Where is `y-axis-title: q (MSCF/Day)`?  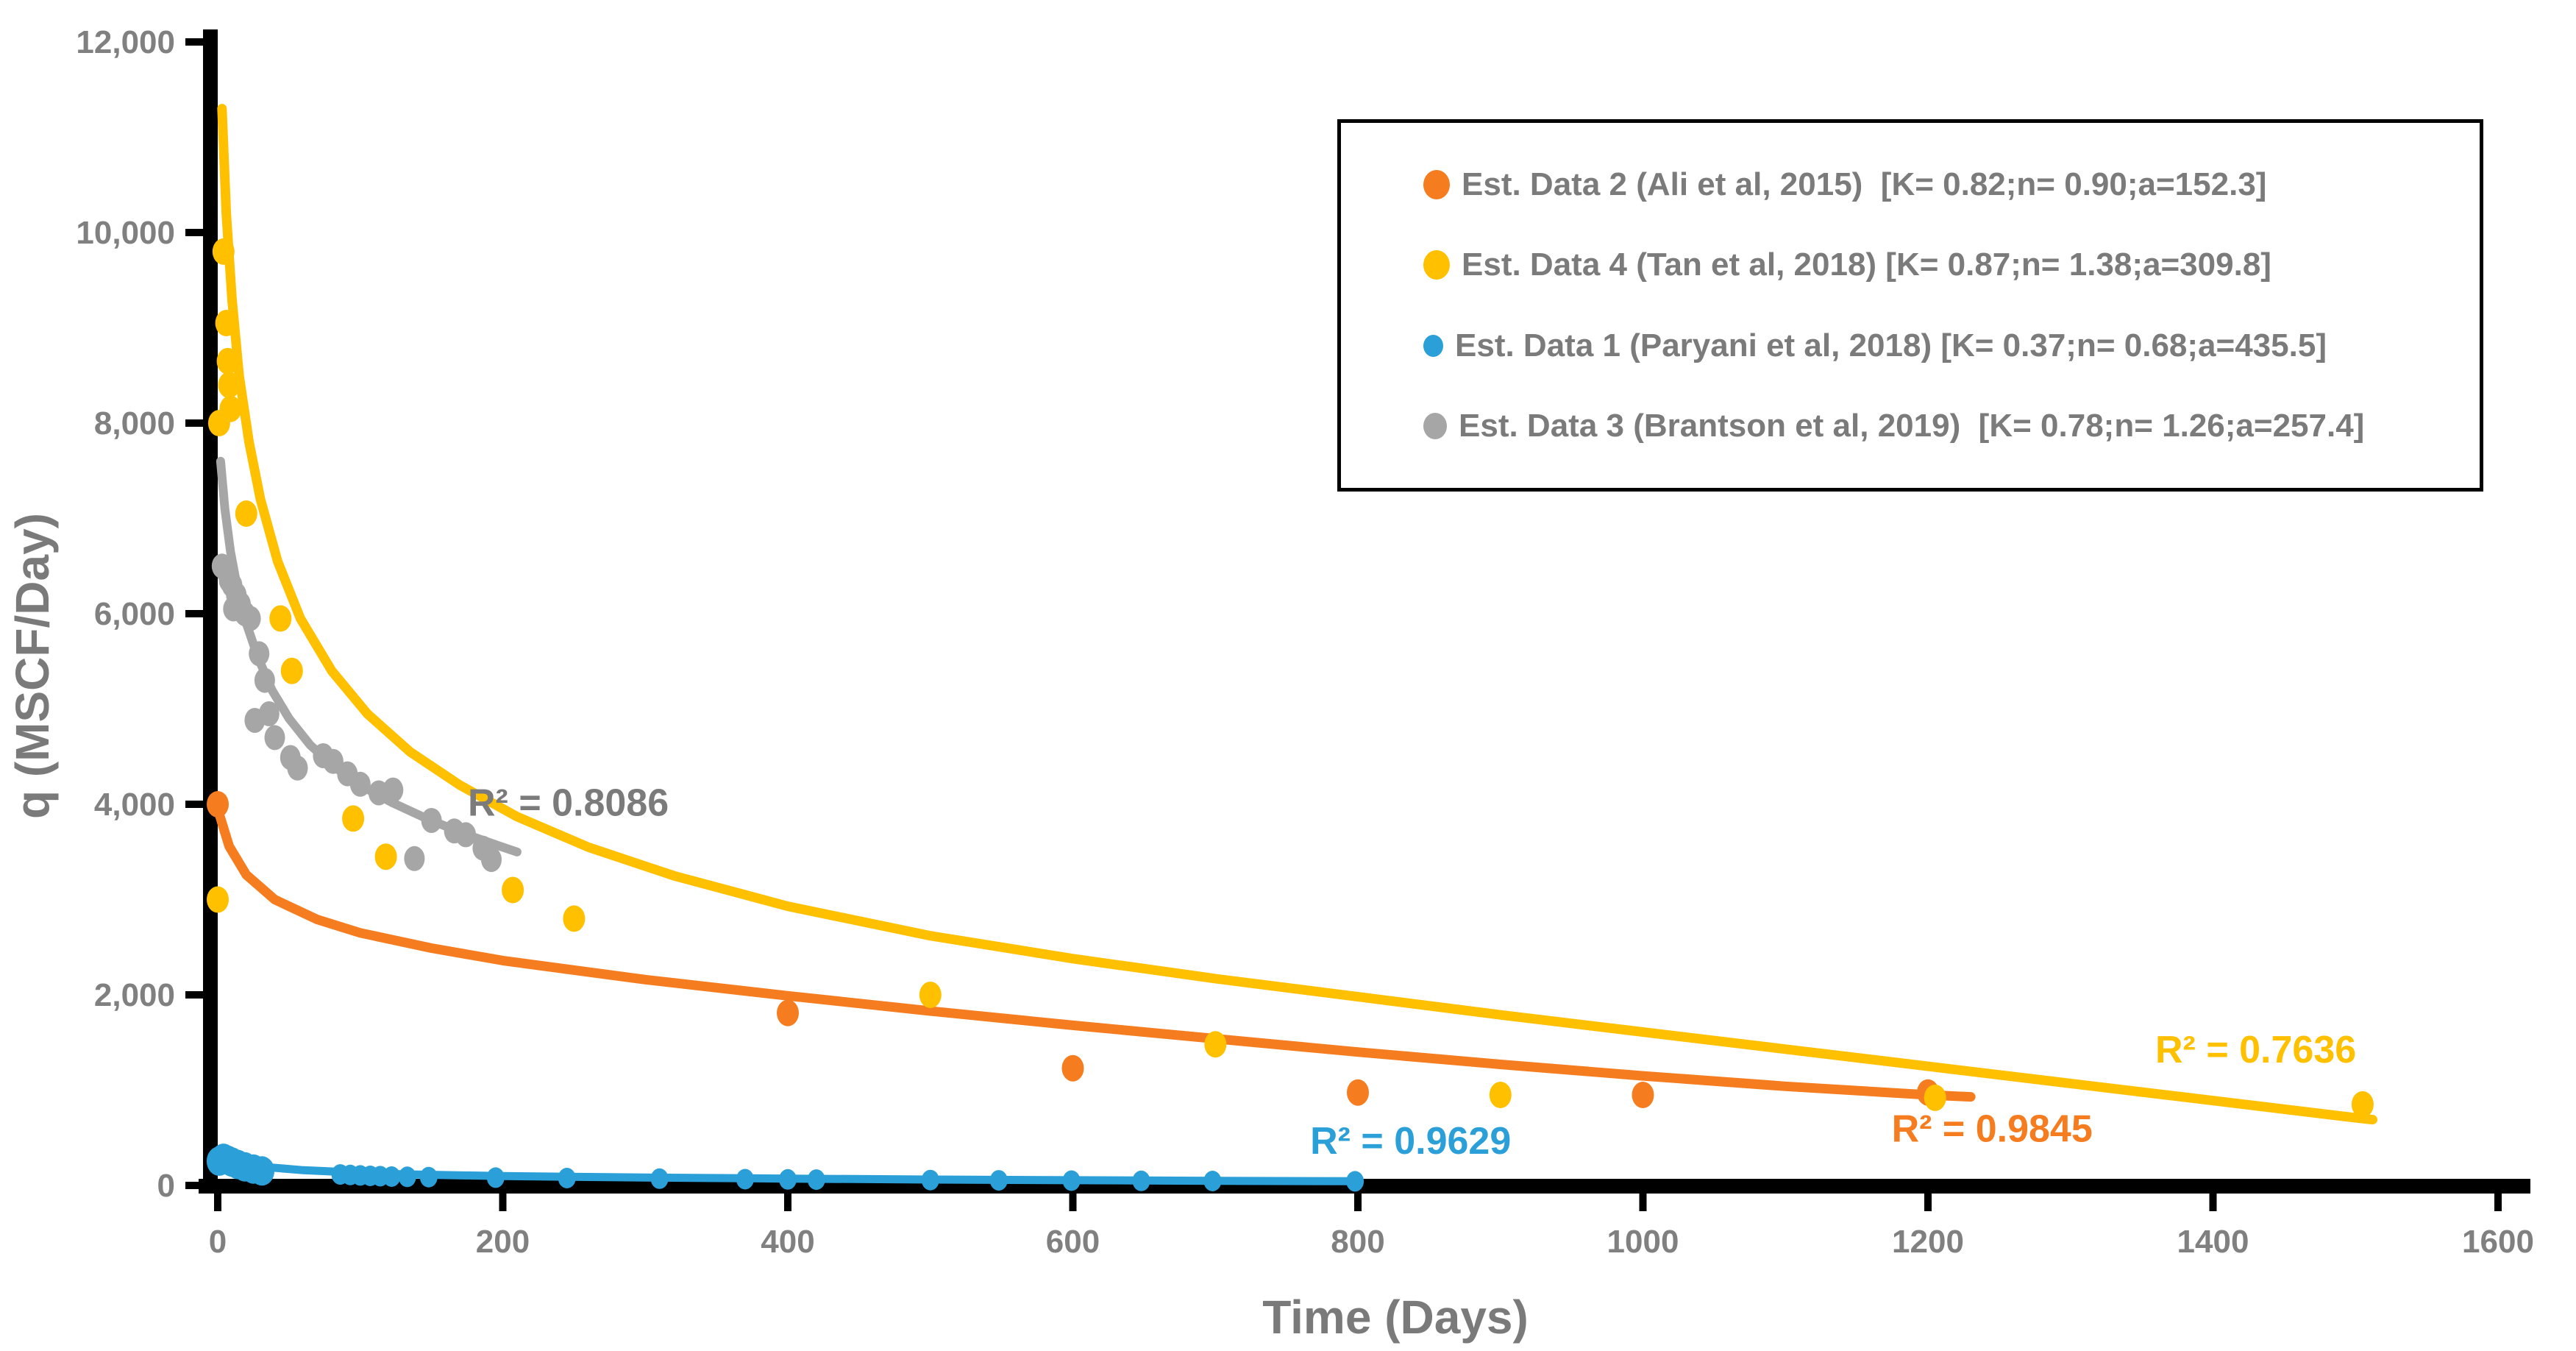 y-axis-title: q (MSCF/Day) is located at coordinates (32, 666).